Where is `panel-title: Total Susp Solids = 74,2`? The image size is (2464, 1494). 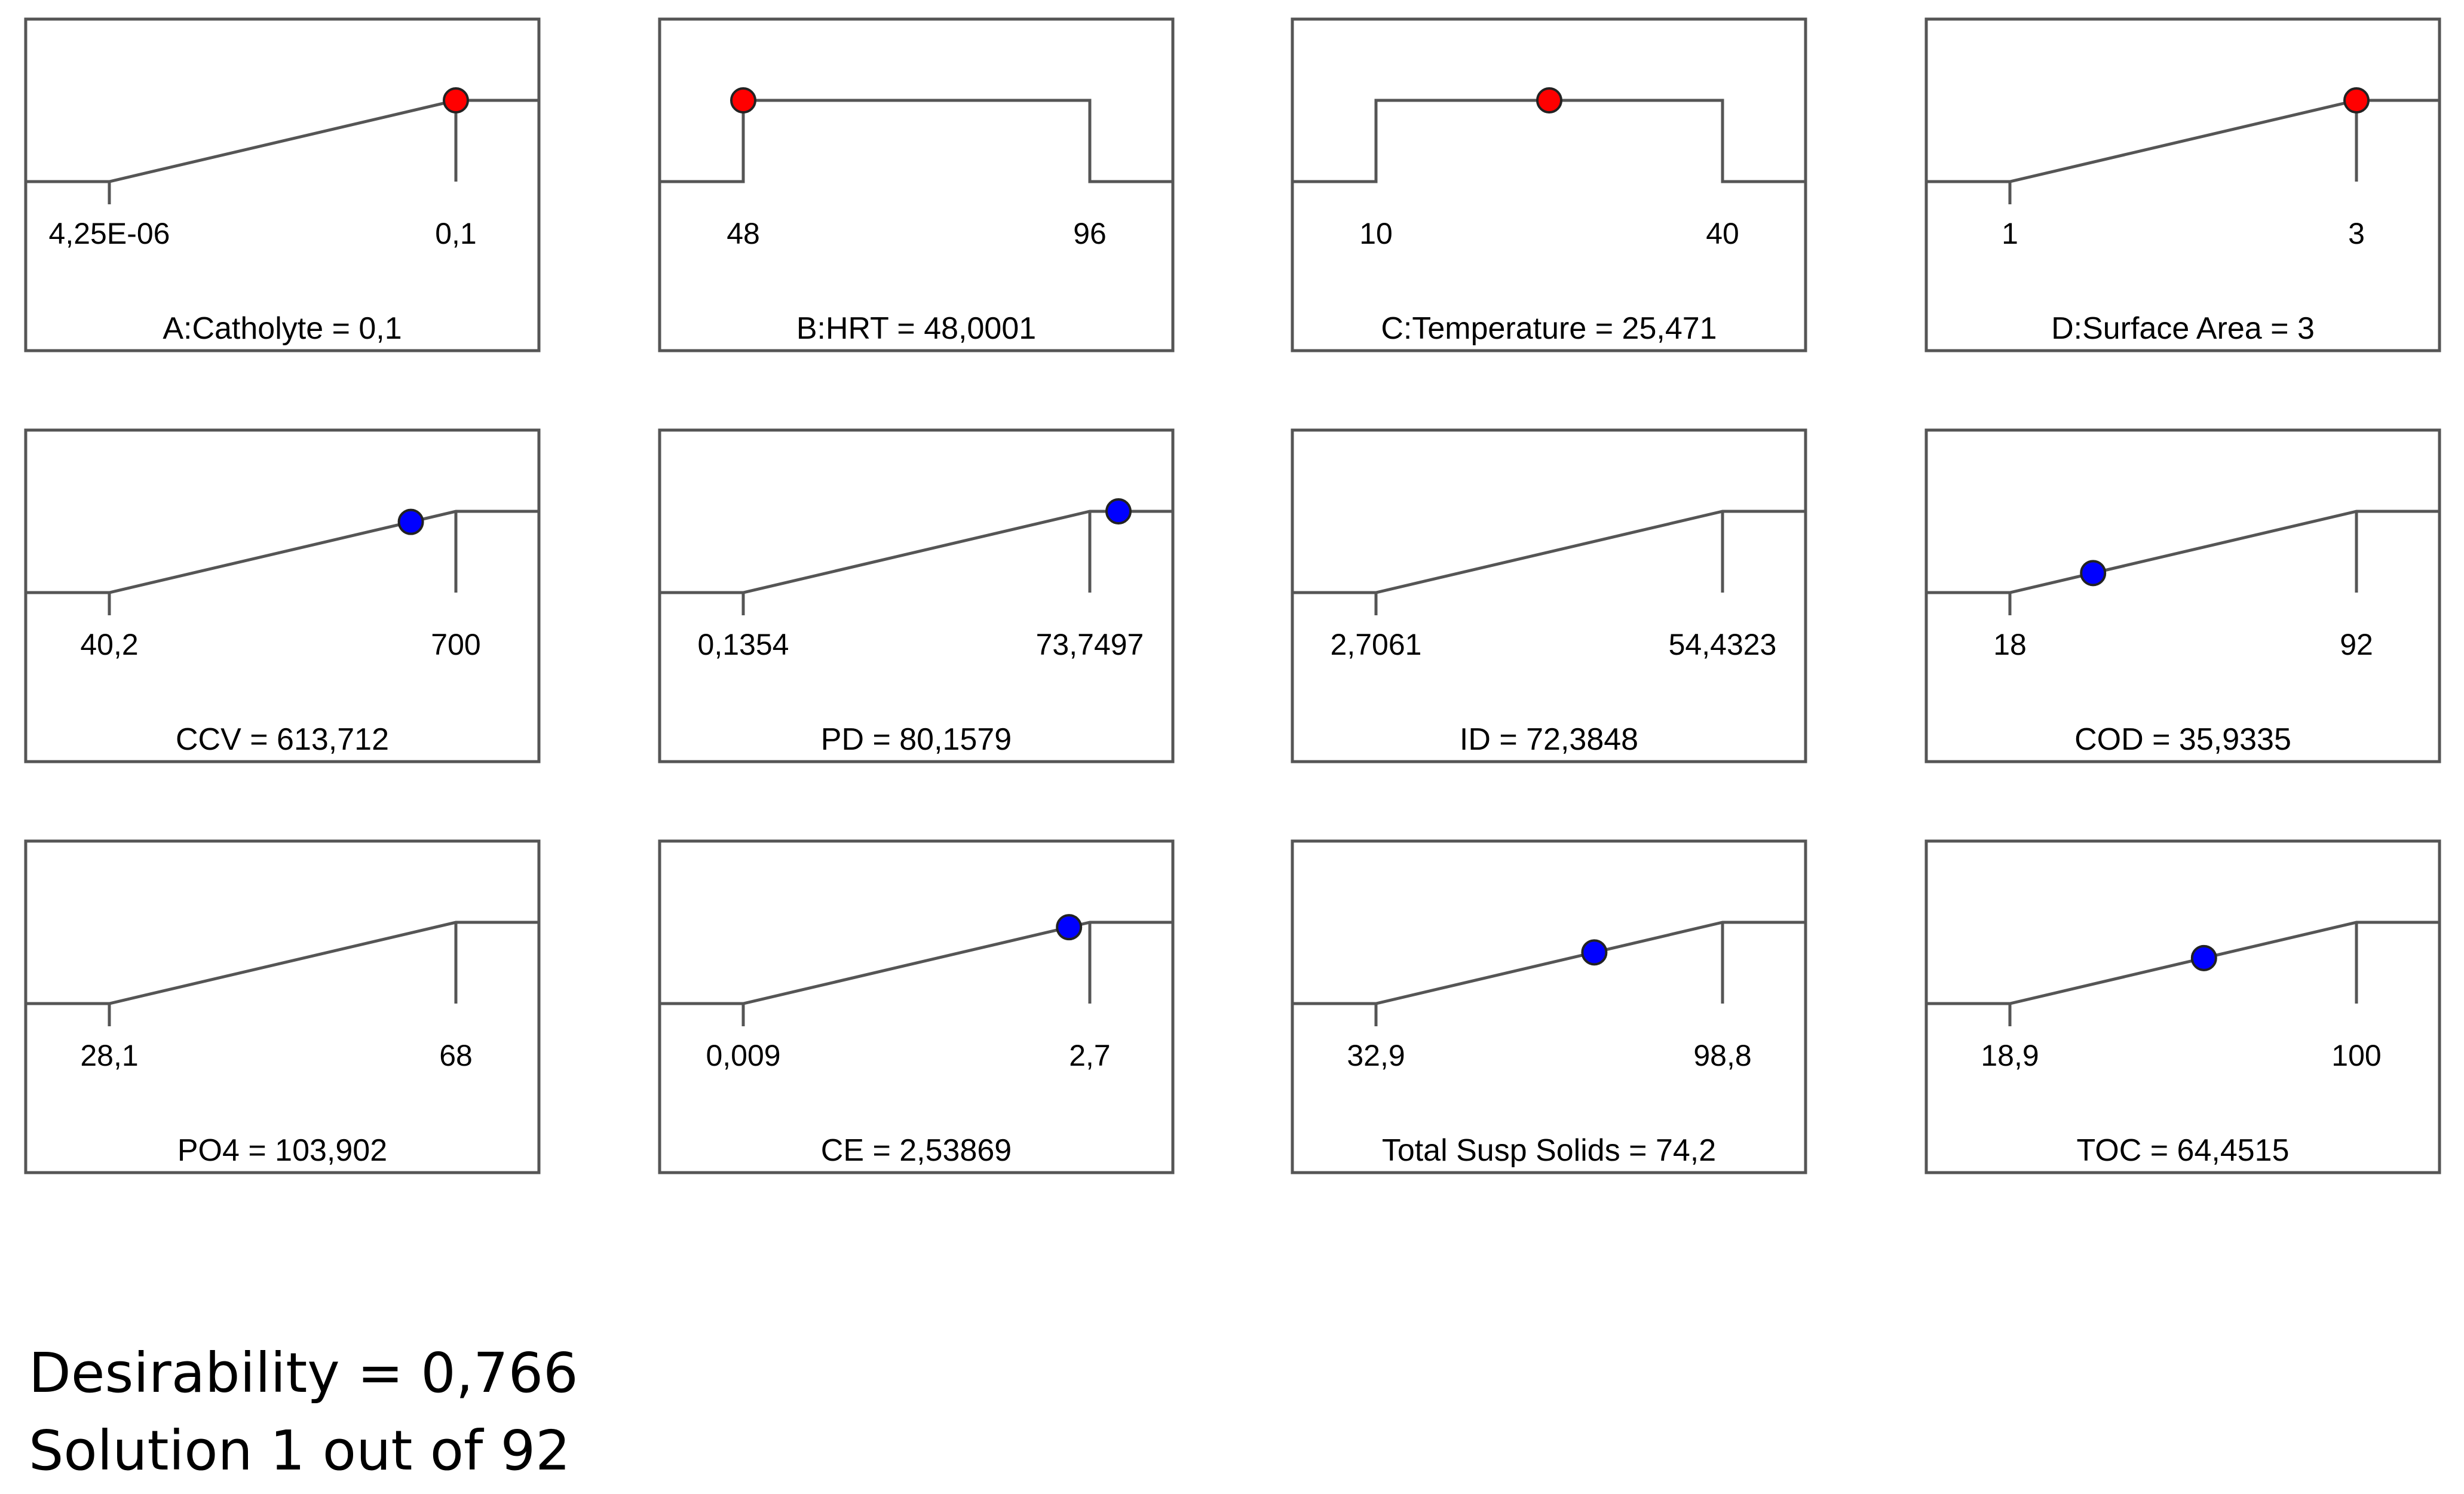 panel-title: Total Susp Solids = 74,2 is located at coordinates (1549, 1150).